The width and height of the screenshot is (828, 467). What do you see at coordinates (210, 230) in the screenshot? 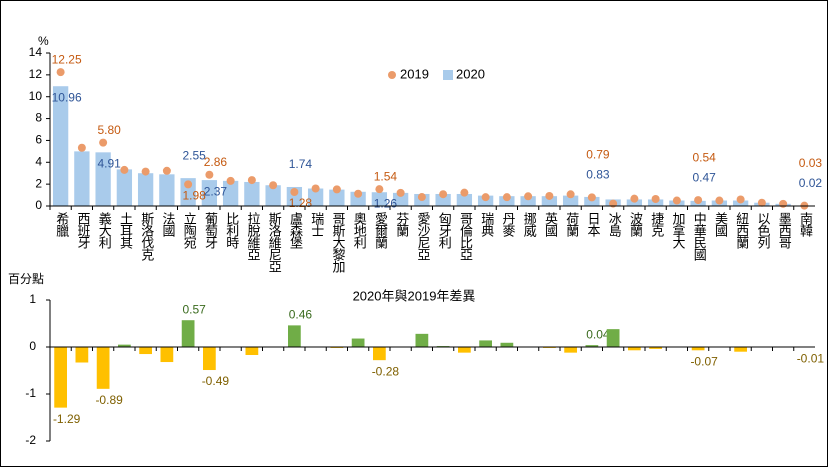
I see `x-tick-label: 葡萄牙` at bounding box center [210, 230].